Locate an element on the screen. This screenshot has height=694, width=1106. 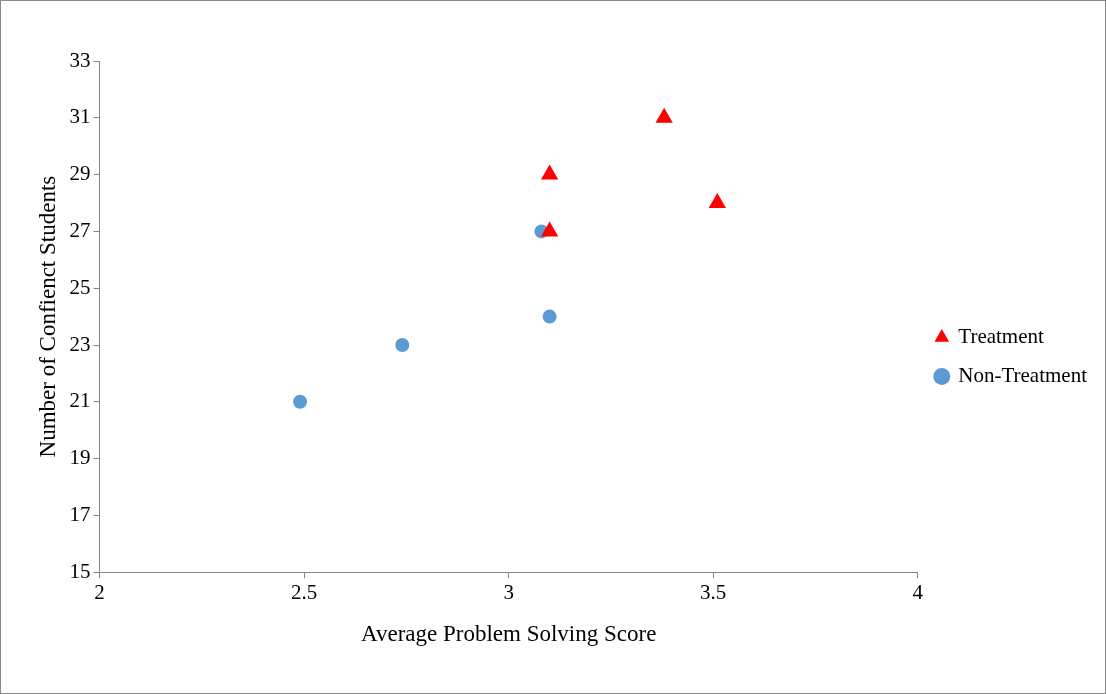
x-tick-label: 3.5 is located at coordinates (713, 592).